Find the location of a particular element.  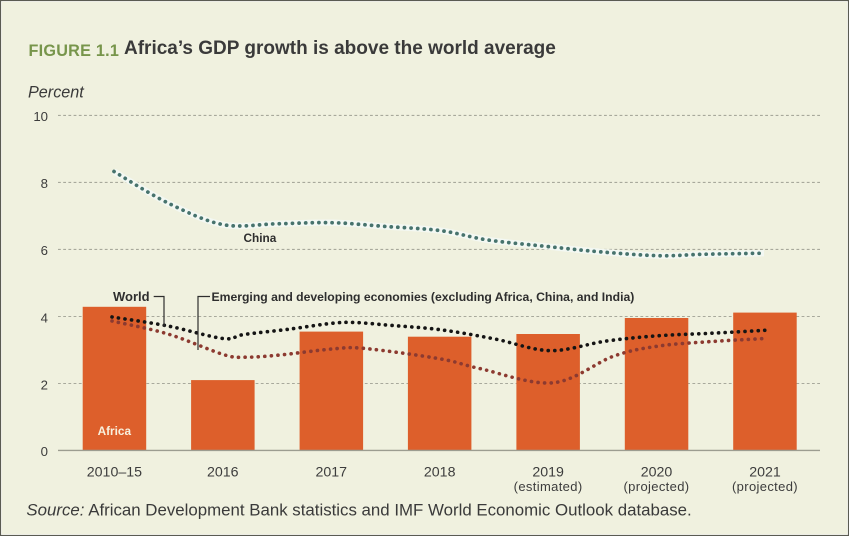

svg-text: 2021 is located at coordinates (765, 473).